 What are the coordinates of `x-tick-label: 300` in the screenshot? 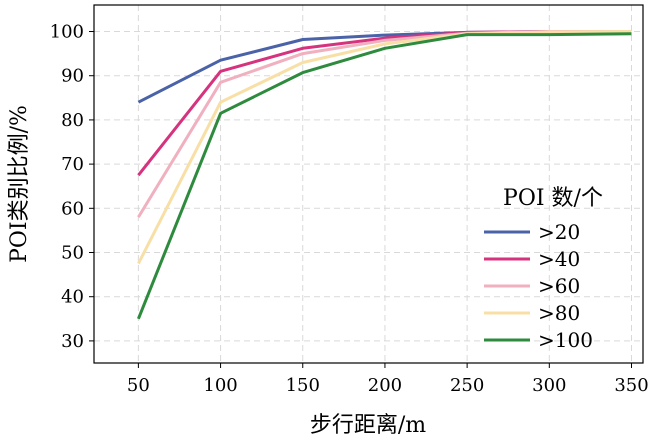 It's located at (549, 385).